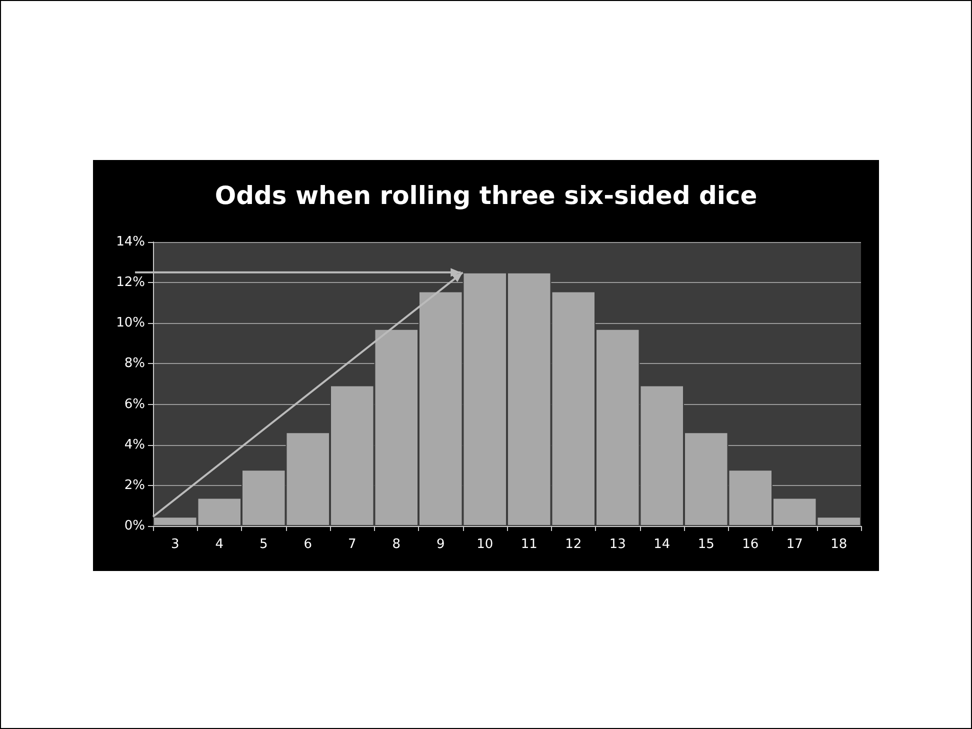 This screenshot has width=972, height=729. Describe the element at coordinates (529, 544) in the screenshot. I see `x-tick-label: 11` at that location.